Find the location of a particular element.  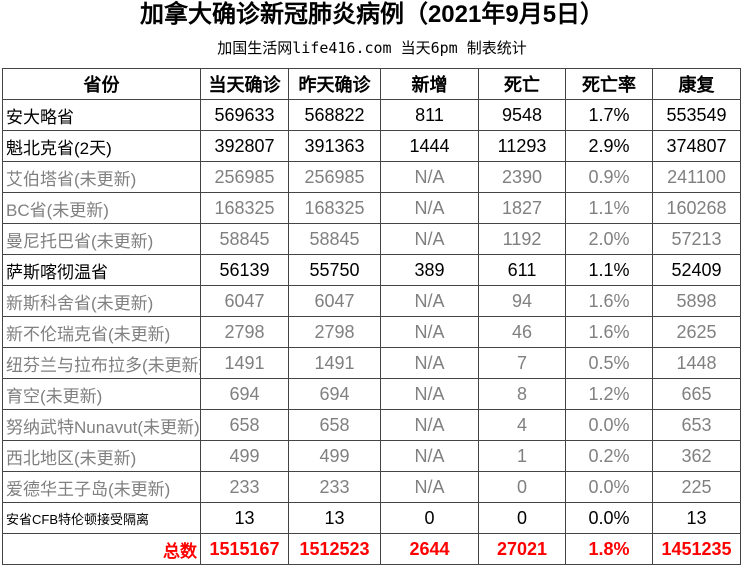

value-cell: 811 is located at coordinates (429, 115).